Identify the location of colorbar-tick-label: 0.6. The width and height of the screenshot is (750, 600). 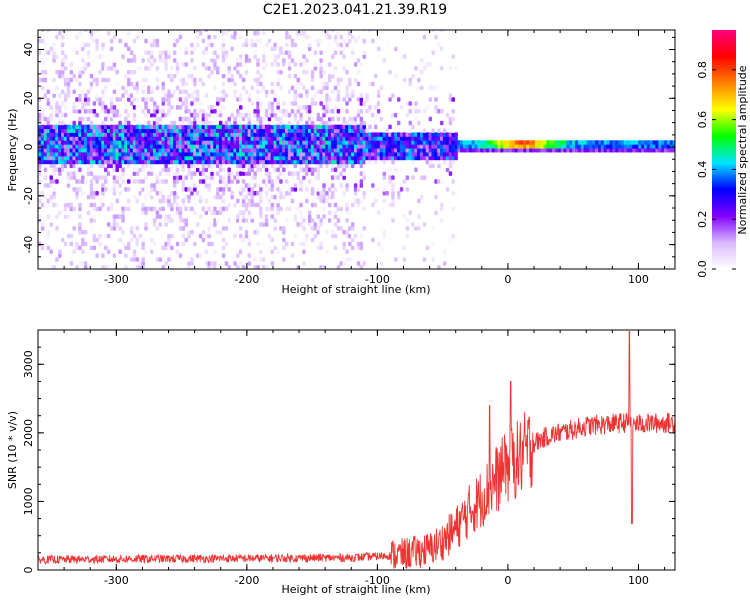
(702, 120).